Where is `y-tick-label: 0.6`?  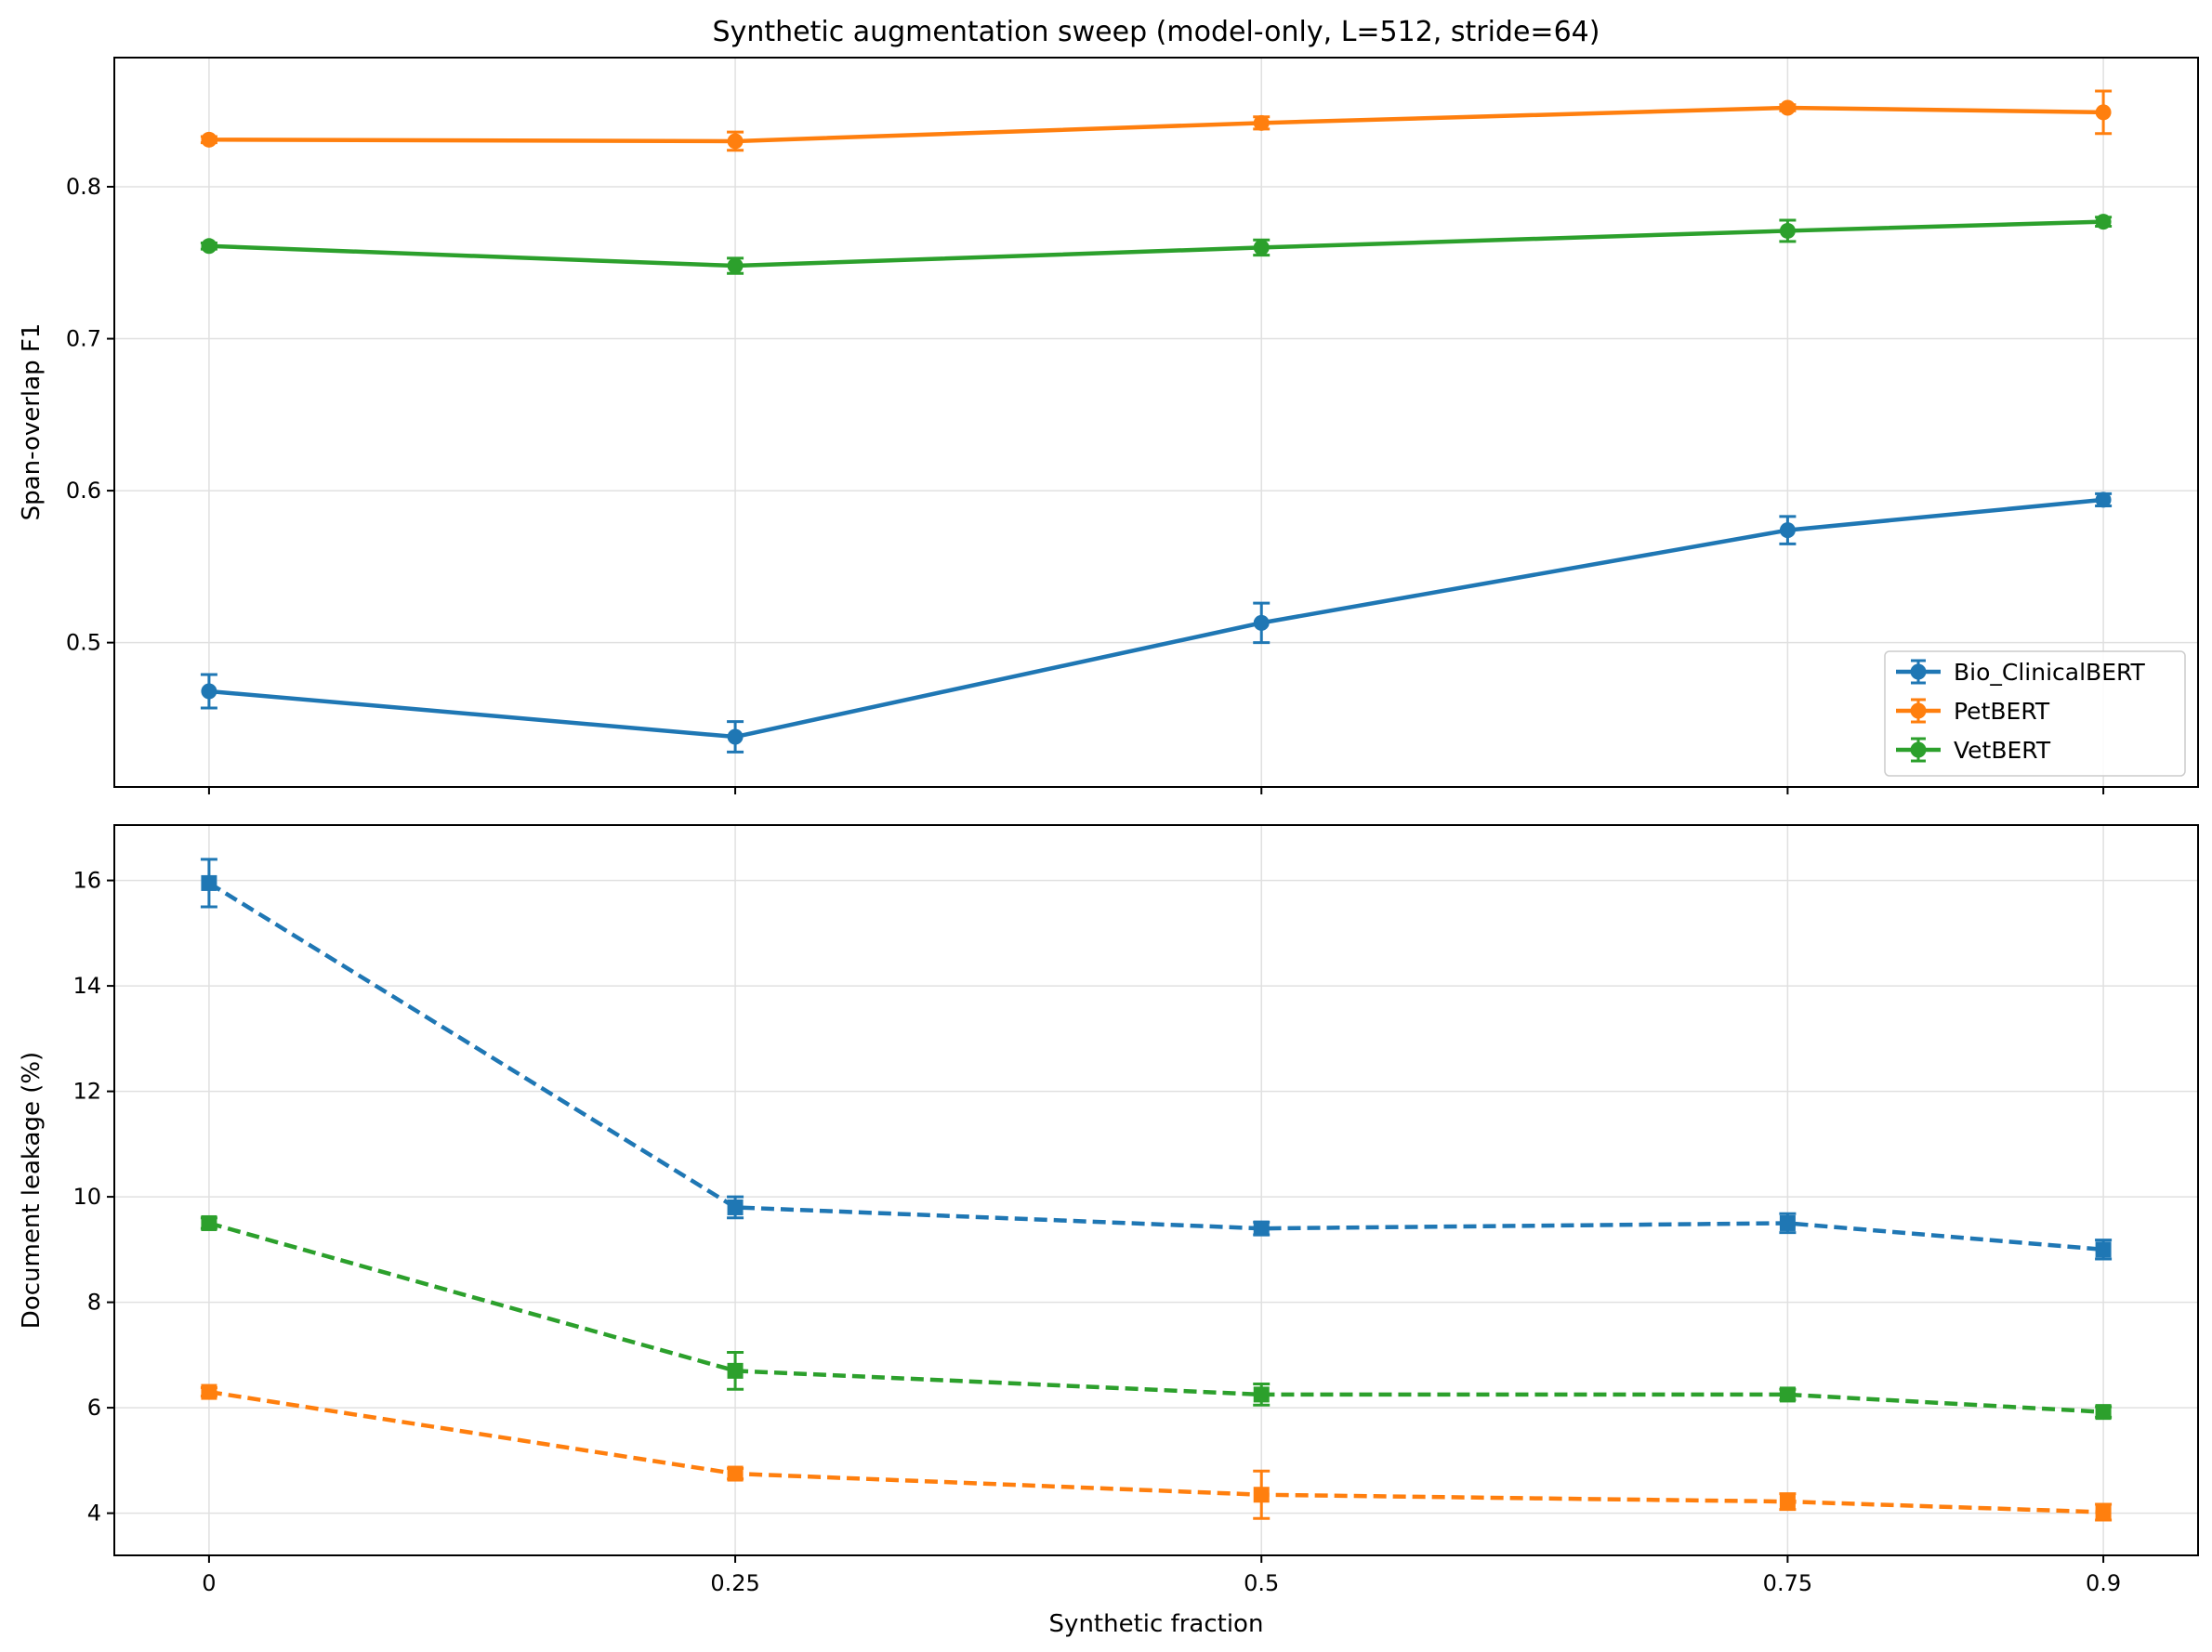
y-tick-label: 0.6 is located at coordinates (83, 491).